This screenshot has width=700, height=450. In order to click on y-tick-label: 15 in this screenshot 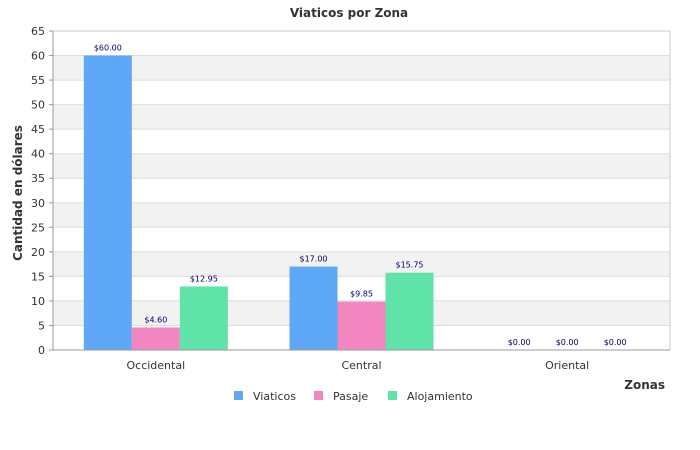, I will do `click(38, 276)`.